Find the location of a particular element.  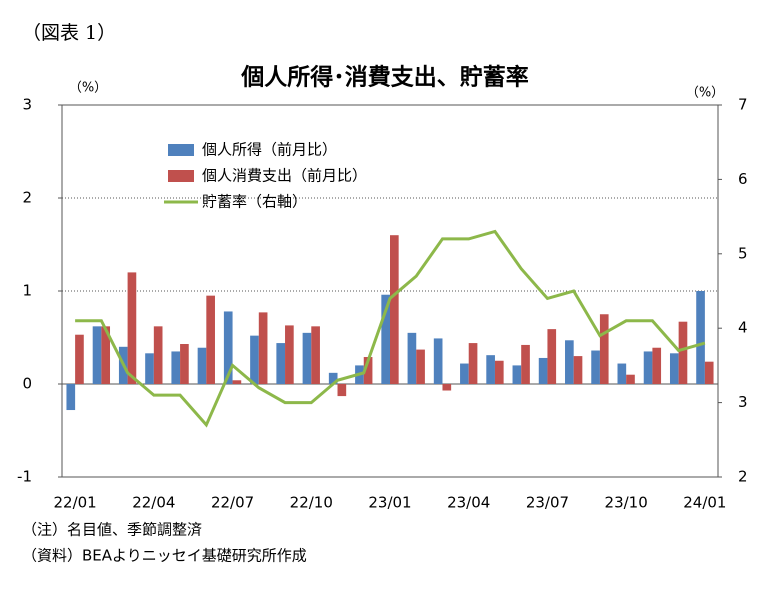

y2-tick-label: 3 is located at coordinates (743, 402).